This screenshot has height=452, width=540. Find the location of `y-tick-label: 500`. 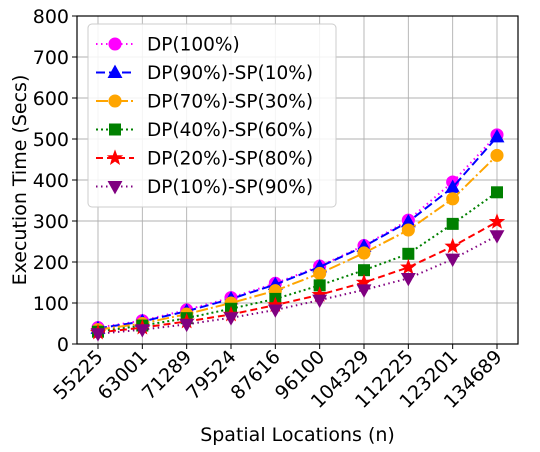

y-tick-label: 500 is located at coordinates (51, 140).